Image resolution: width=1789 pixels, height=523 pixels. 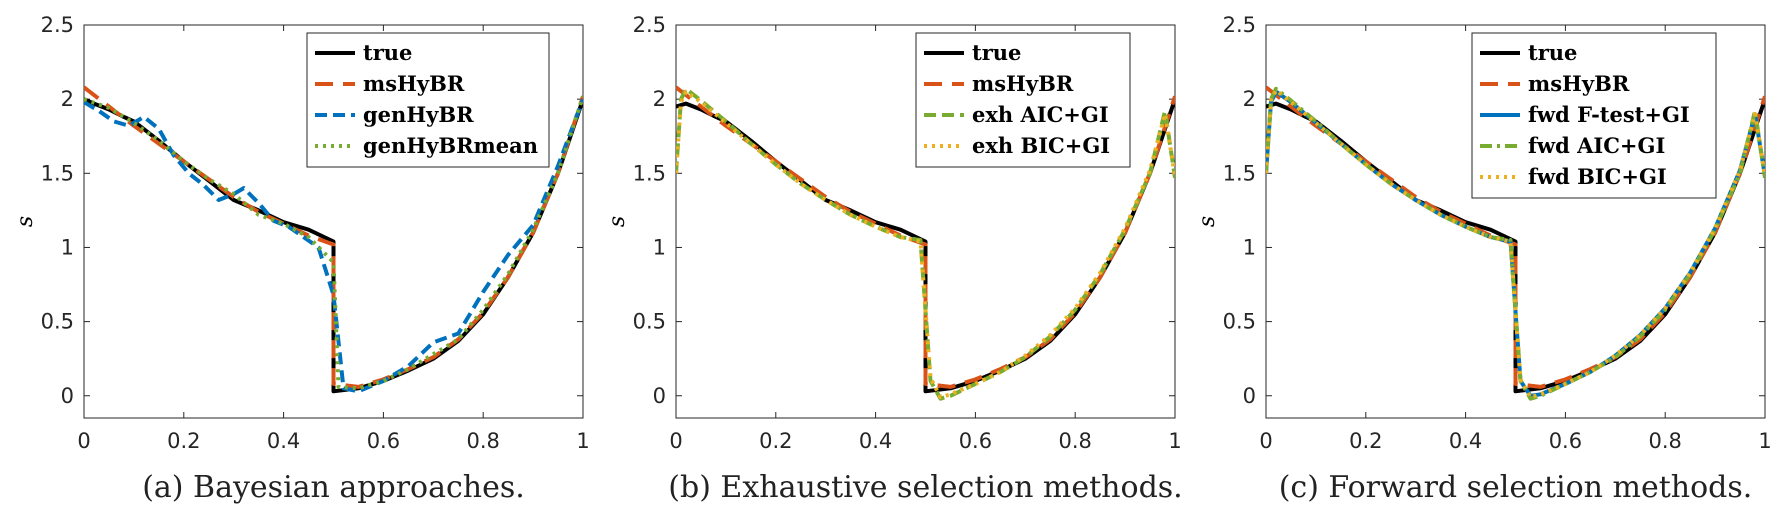 I want to click on legend-box, so click(x=1023, y=100).